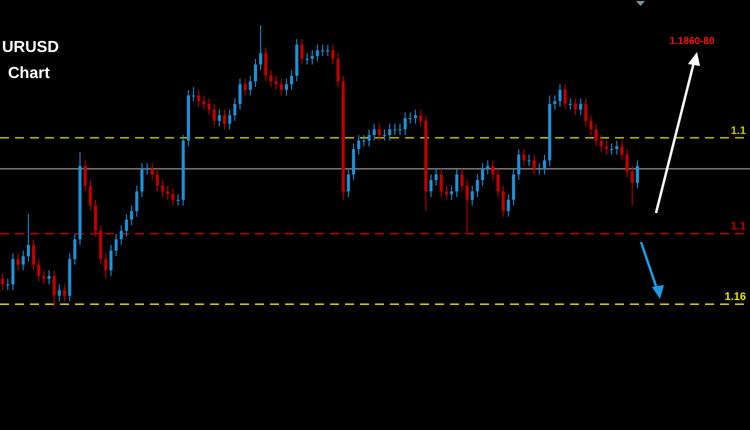 This screenshot has height=430, width=750. I want to click on text: 1.1, so click(738, 226).